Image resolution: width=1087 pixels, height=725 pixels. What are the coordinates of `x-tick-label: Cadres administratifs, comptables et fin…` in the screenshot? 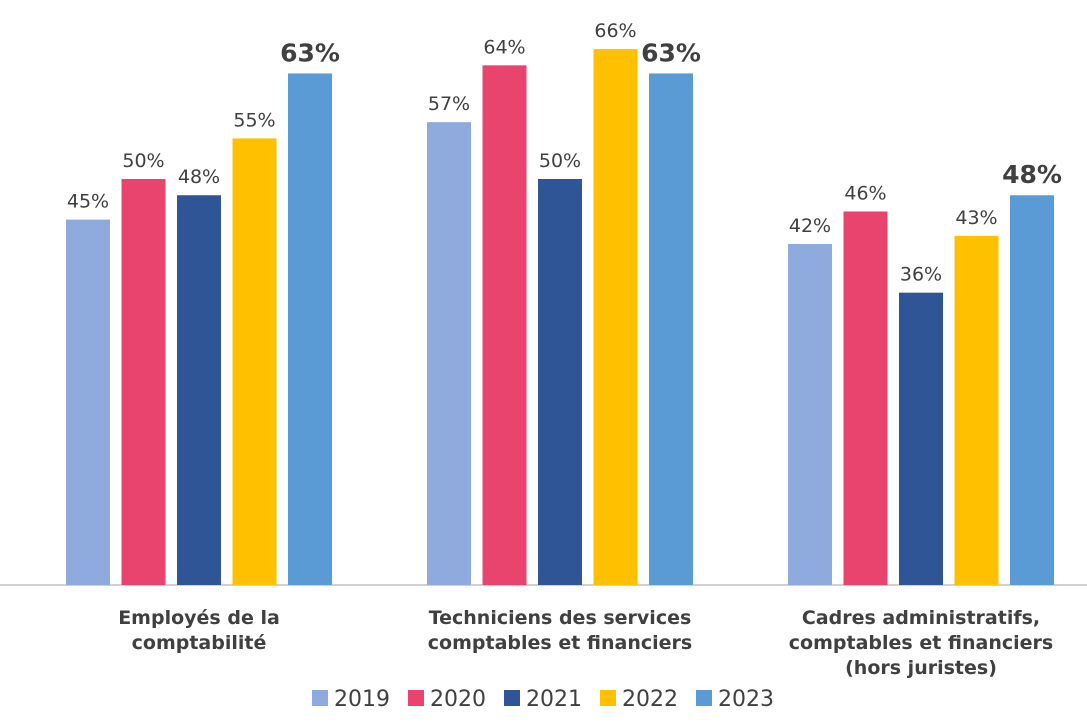 It's located at (921, 643).